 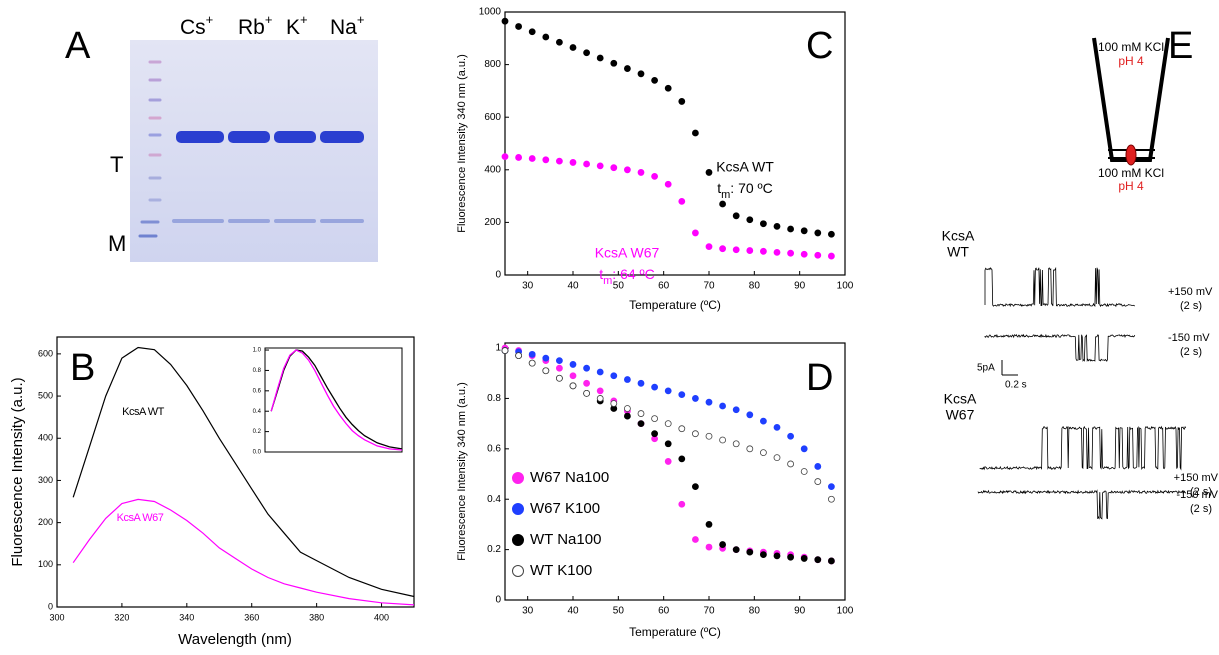 What do you see at coordinates (675, 143) in the screenshot?
I see `plot-frame` at bounding box center [675, 143].